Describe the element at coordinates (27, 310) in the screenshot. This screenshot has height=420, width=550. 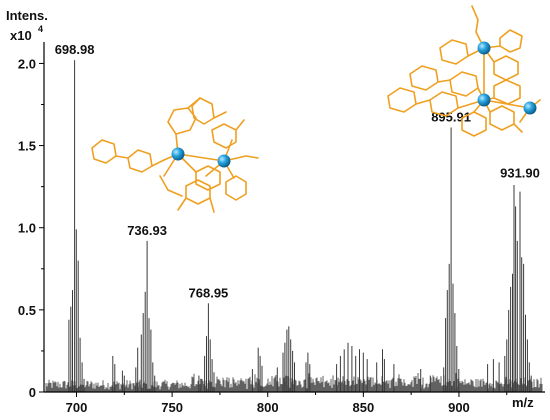
I see `y-tick-label: 0.5` at that location.